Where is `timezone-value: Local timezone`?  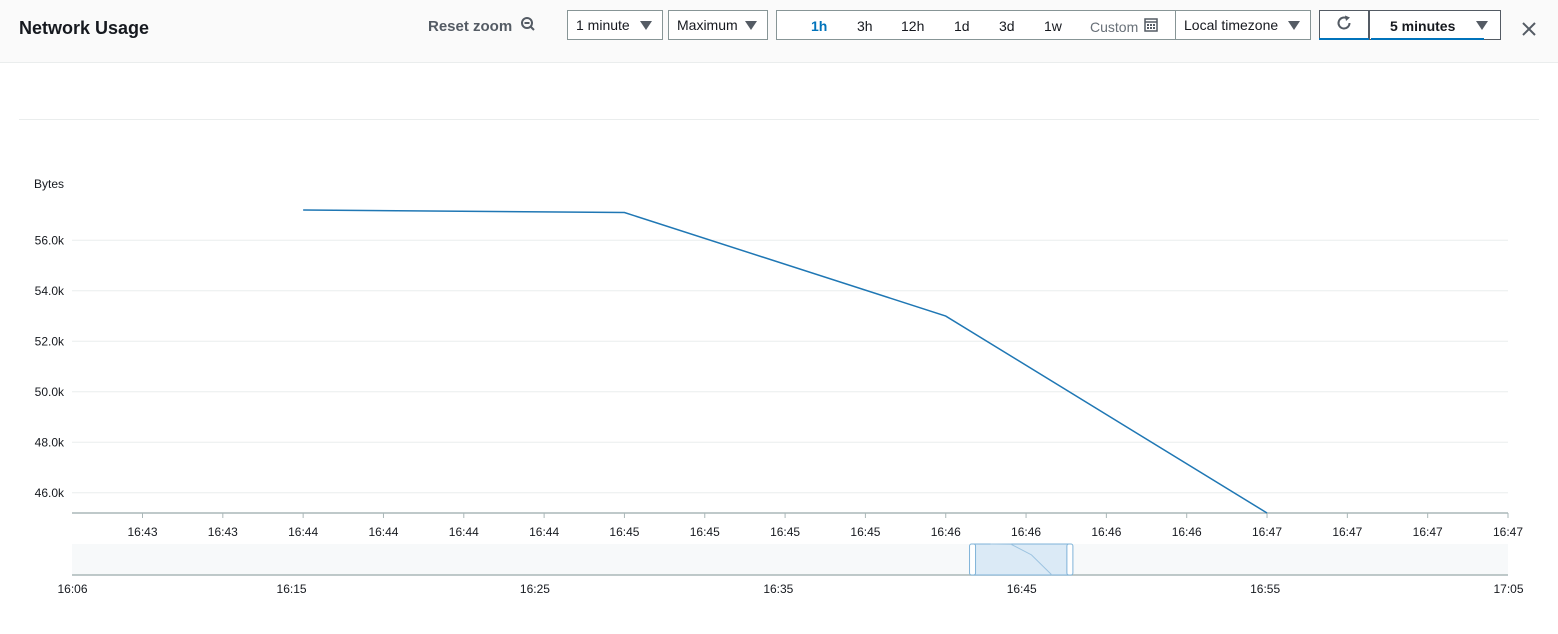
timezone-value: Local timezone is located at coordinates (1231, 25).